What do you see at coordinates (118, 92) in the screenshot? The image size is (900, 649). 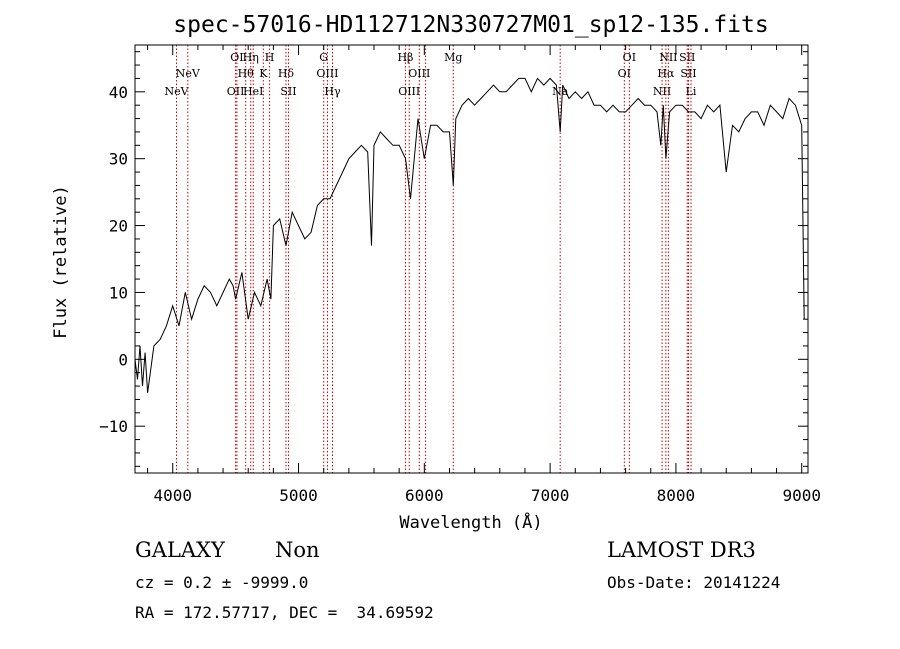 I see `y-tick-label: 40` at bounding box center [118, 92].